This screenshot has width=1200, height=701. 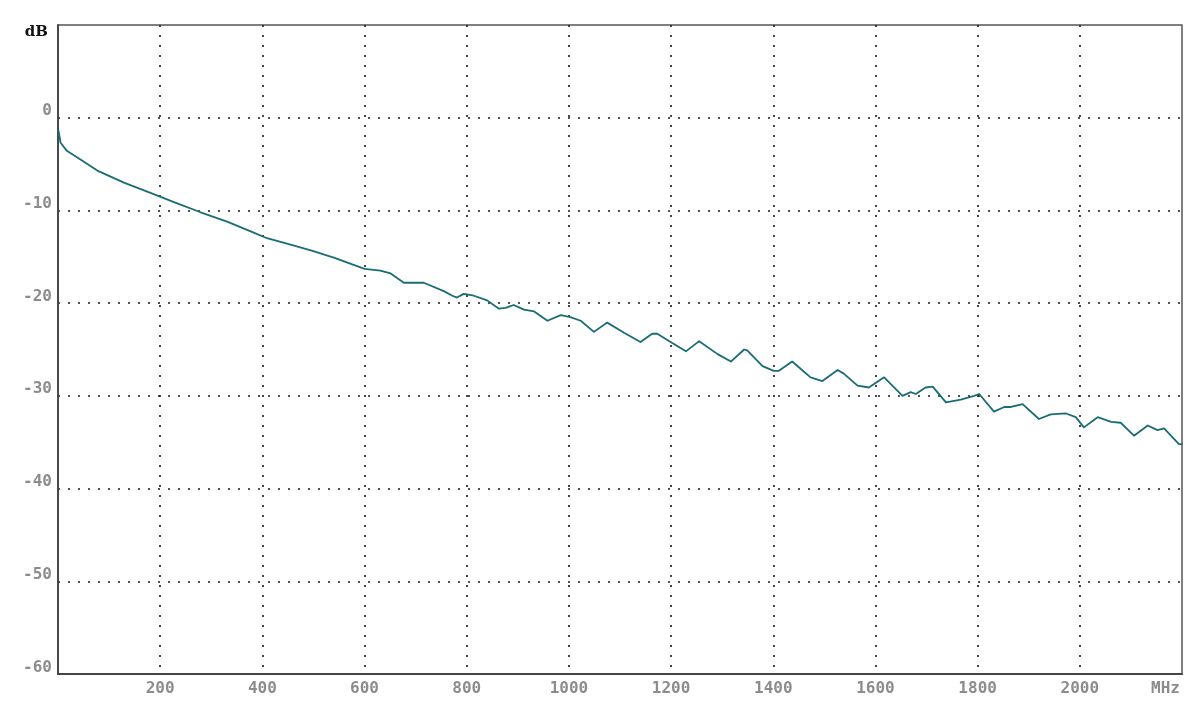 I want to click on x-tick-label: 1600, so click(x=875, y=687).